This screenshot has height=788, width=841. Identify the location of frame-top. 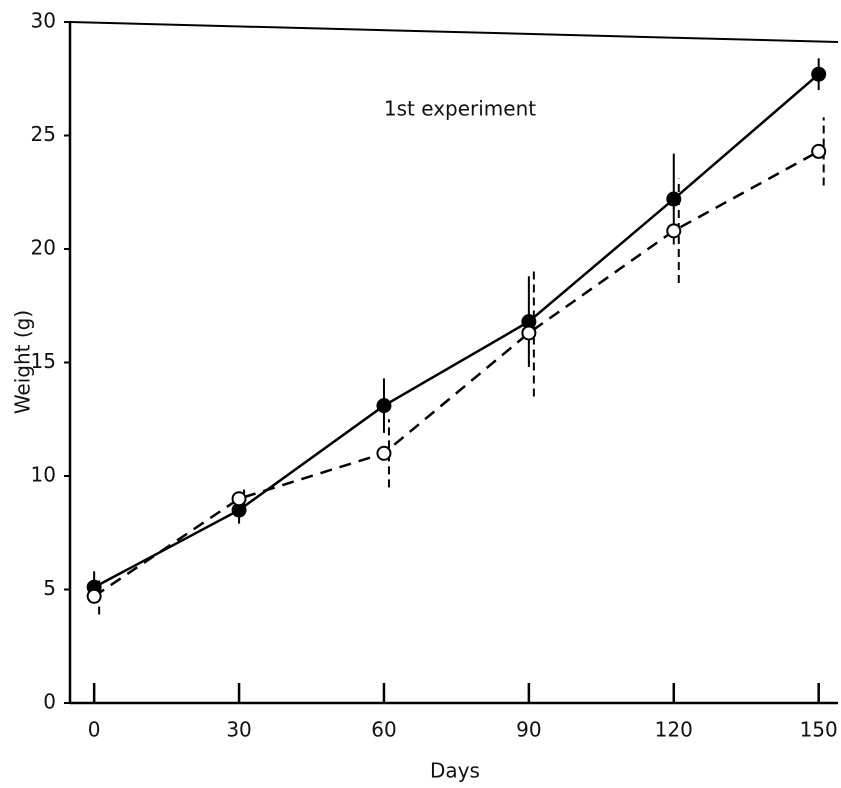
(454, 32).